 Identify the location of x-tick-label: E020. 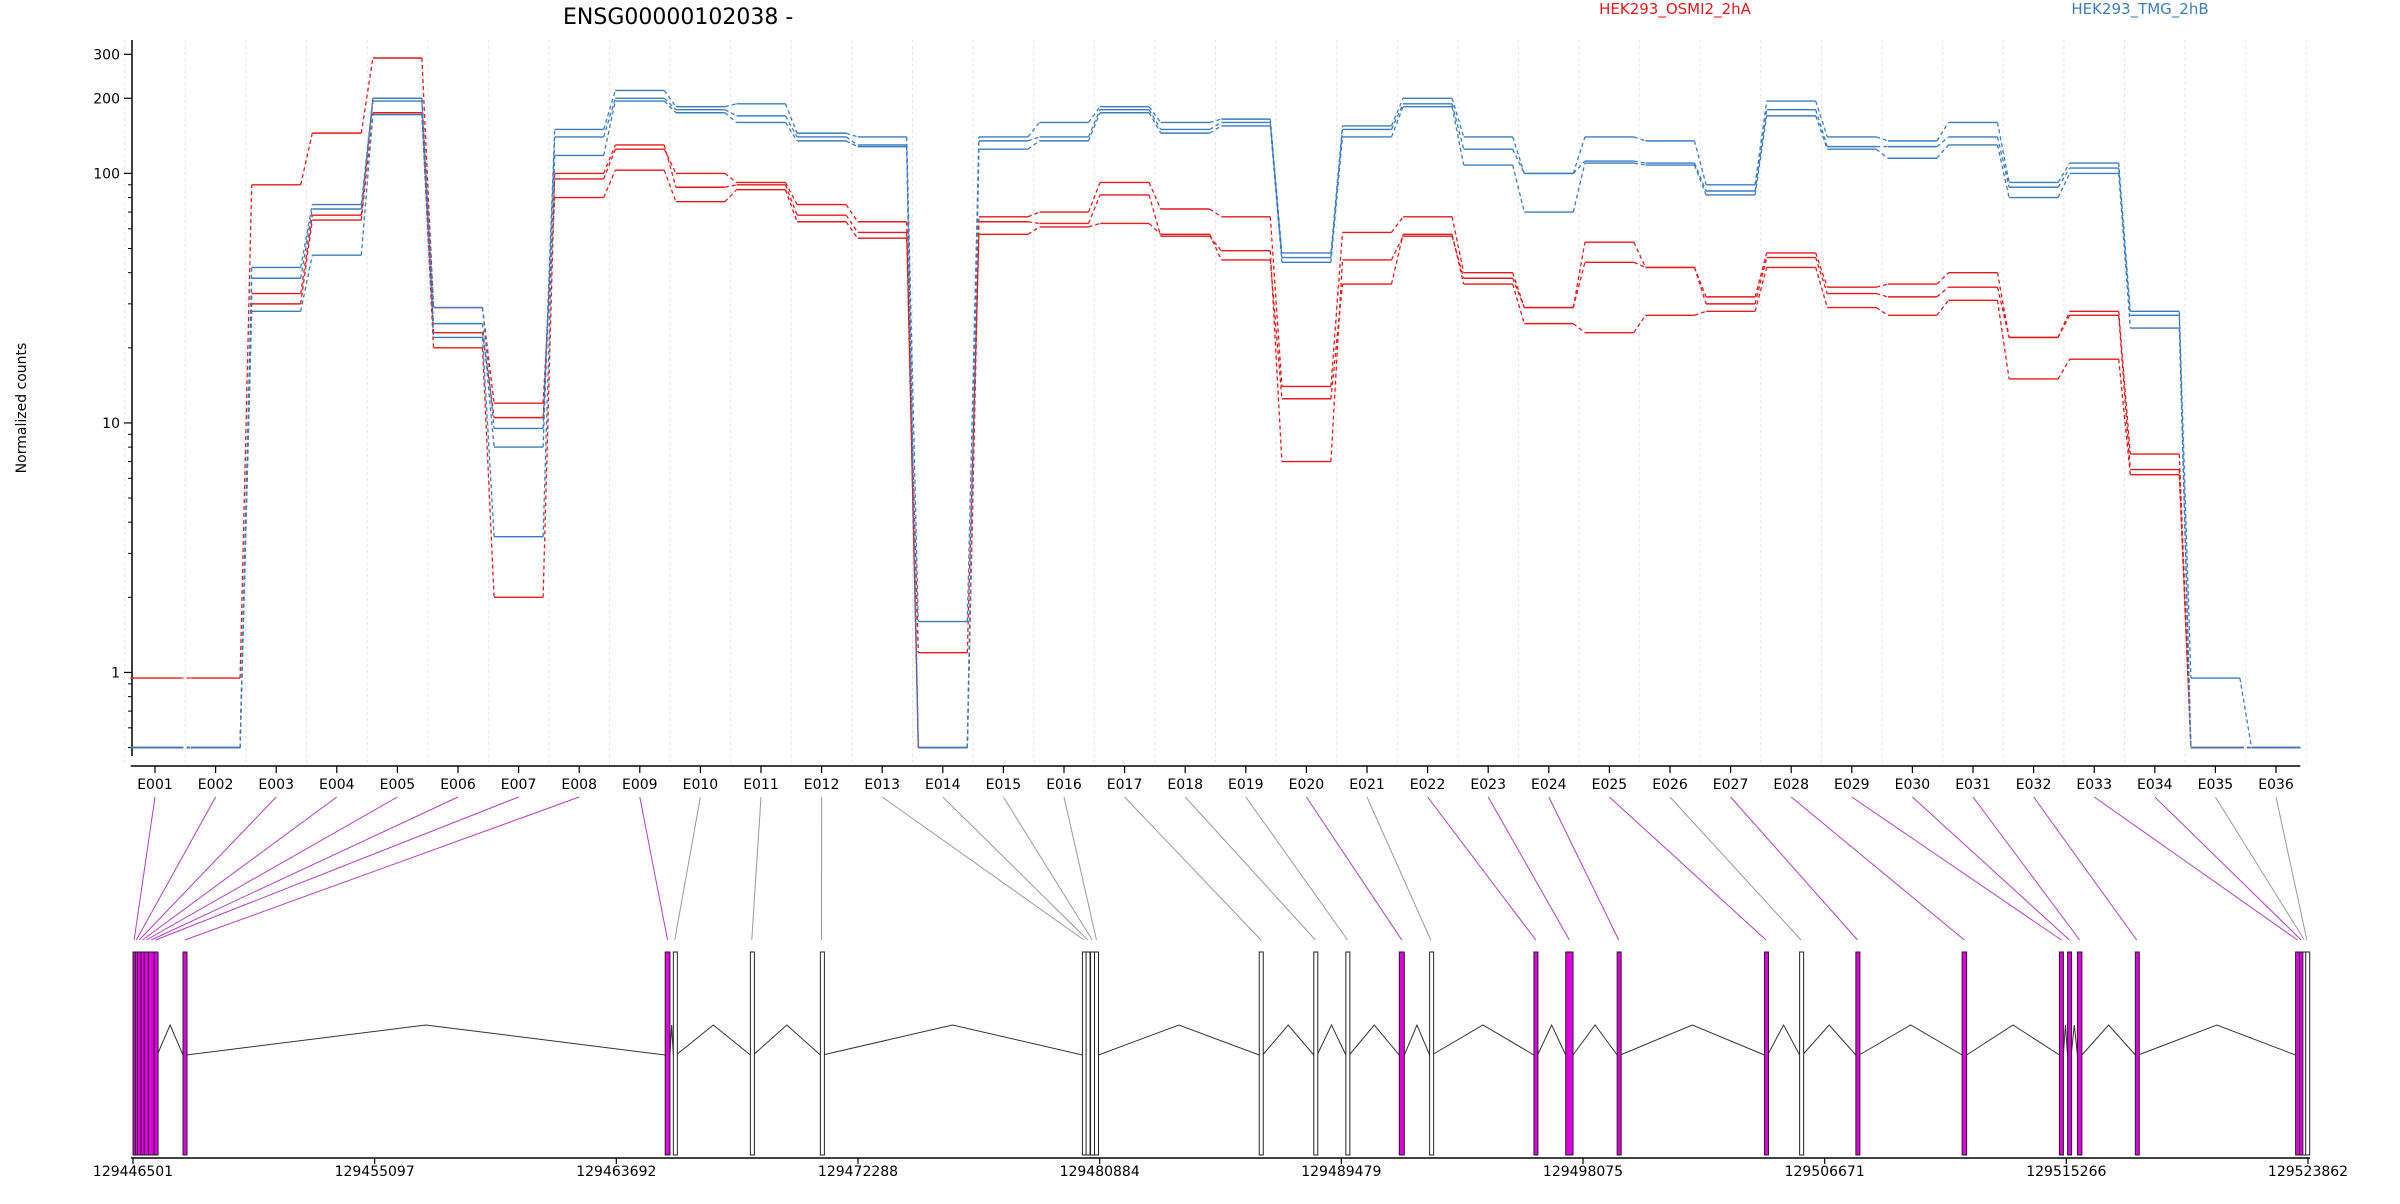
(1307, 785).